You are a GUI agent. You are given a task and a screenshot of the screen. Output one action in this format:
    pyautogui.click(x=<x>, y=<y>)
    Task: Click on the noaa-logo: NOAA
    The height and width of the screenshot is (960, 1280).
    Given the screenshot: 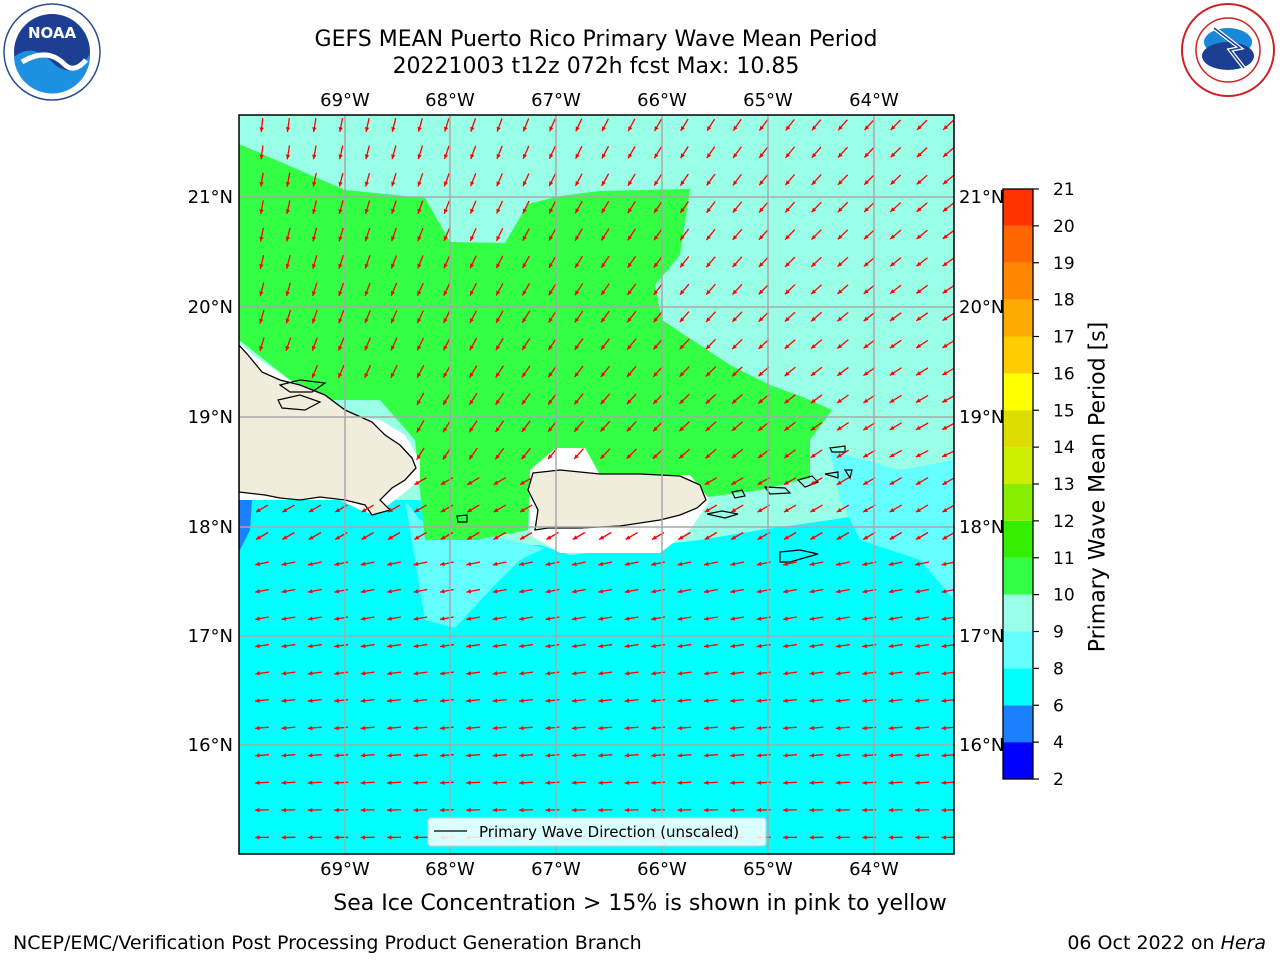 What is the action you would take?
    pyautogui.click(x=52, y=52)
    